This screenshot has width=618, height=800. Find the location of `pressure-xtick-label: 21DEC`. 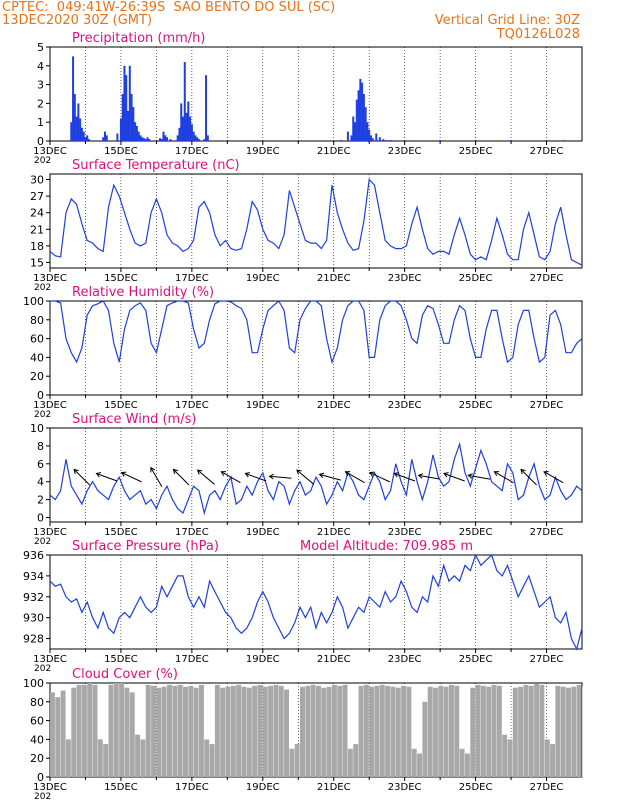

pressure-xtick-label: 21DEC is located at coordinates (334, 659).